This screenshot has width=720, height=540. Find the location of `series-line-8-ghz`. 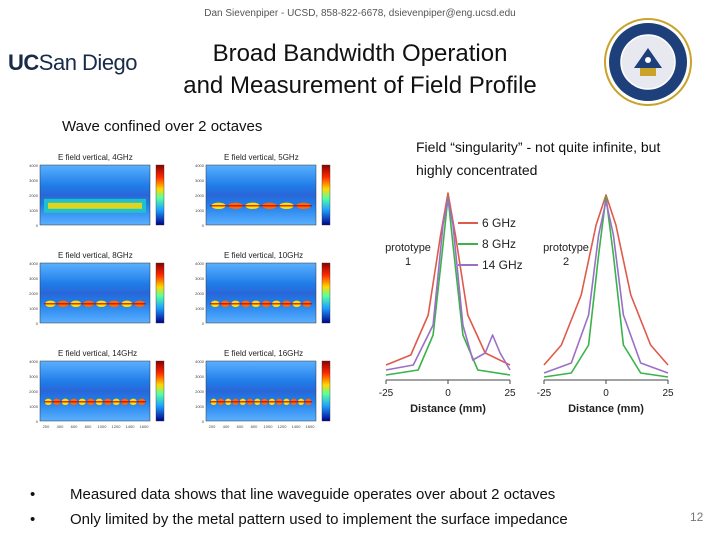

series-line-8-ghz is located at coordinates (606, 287).